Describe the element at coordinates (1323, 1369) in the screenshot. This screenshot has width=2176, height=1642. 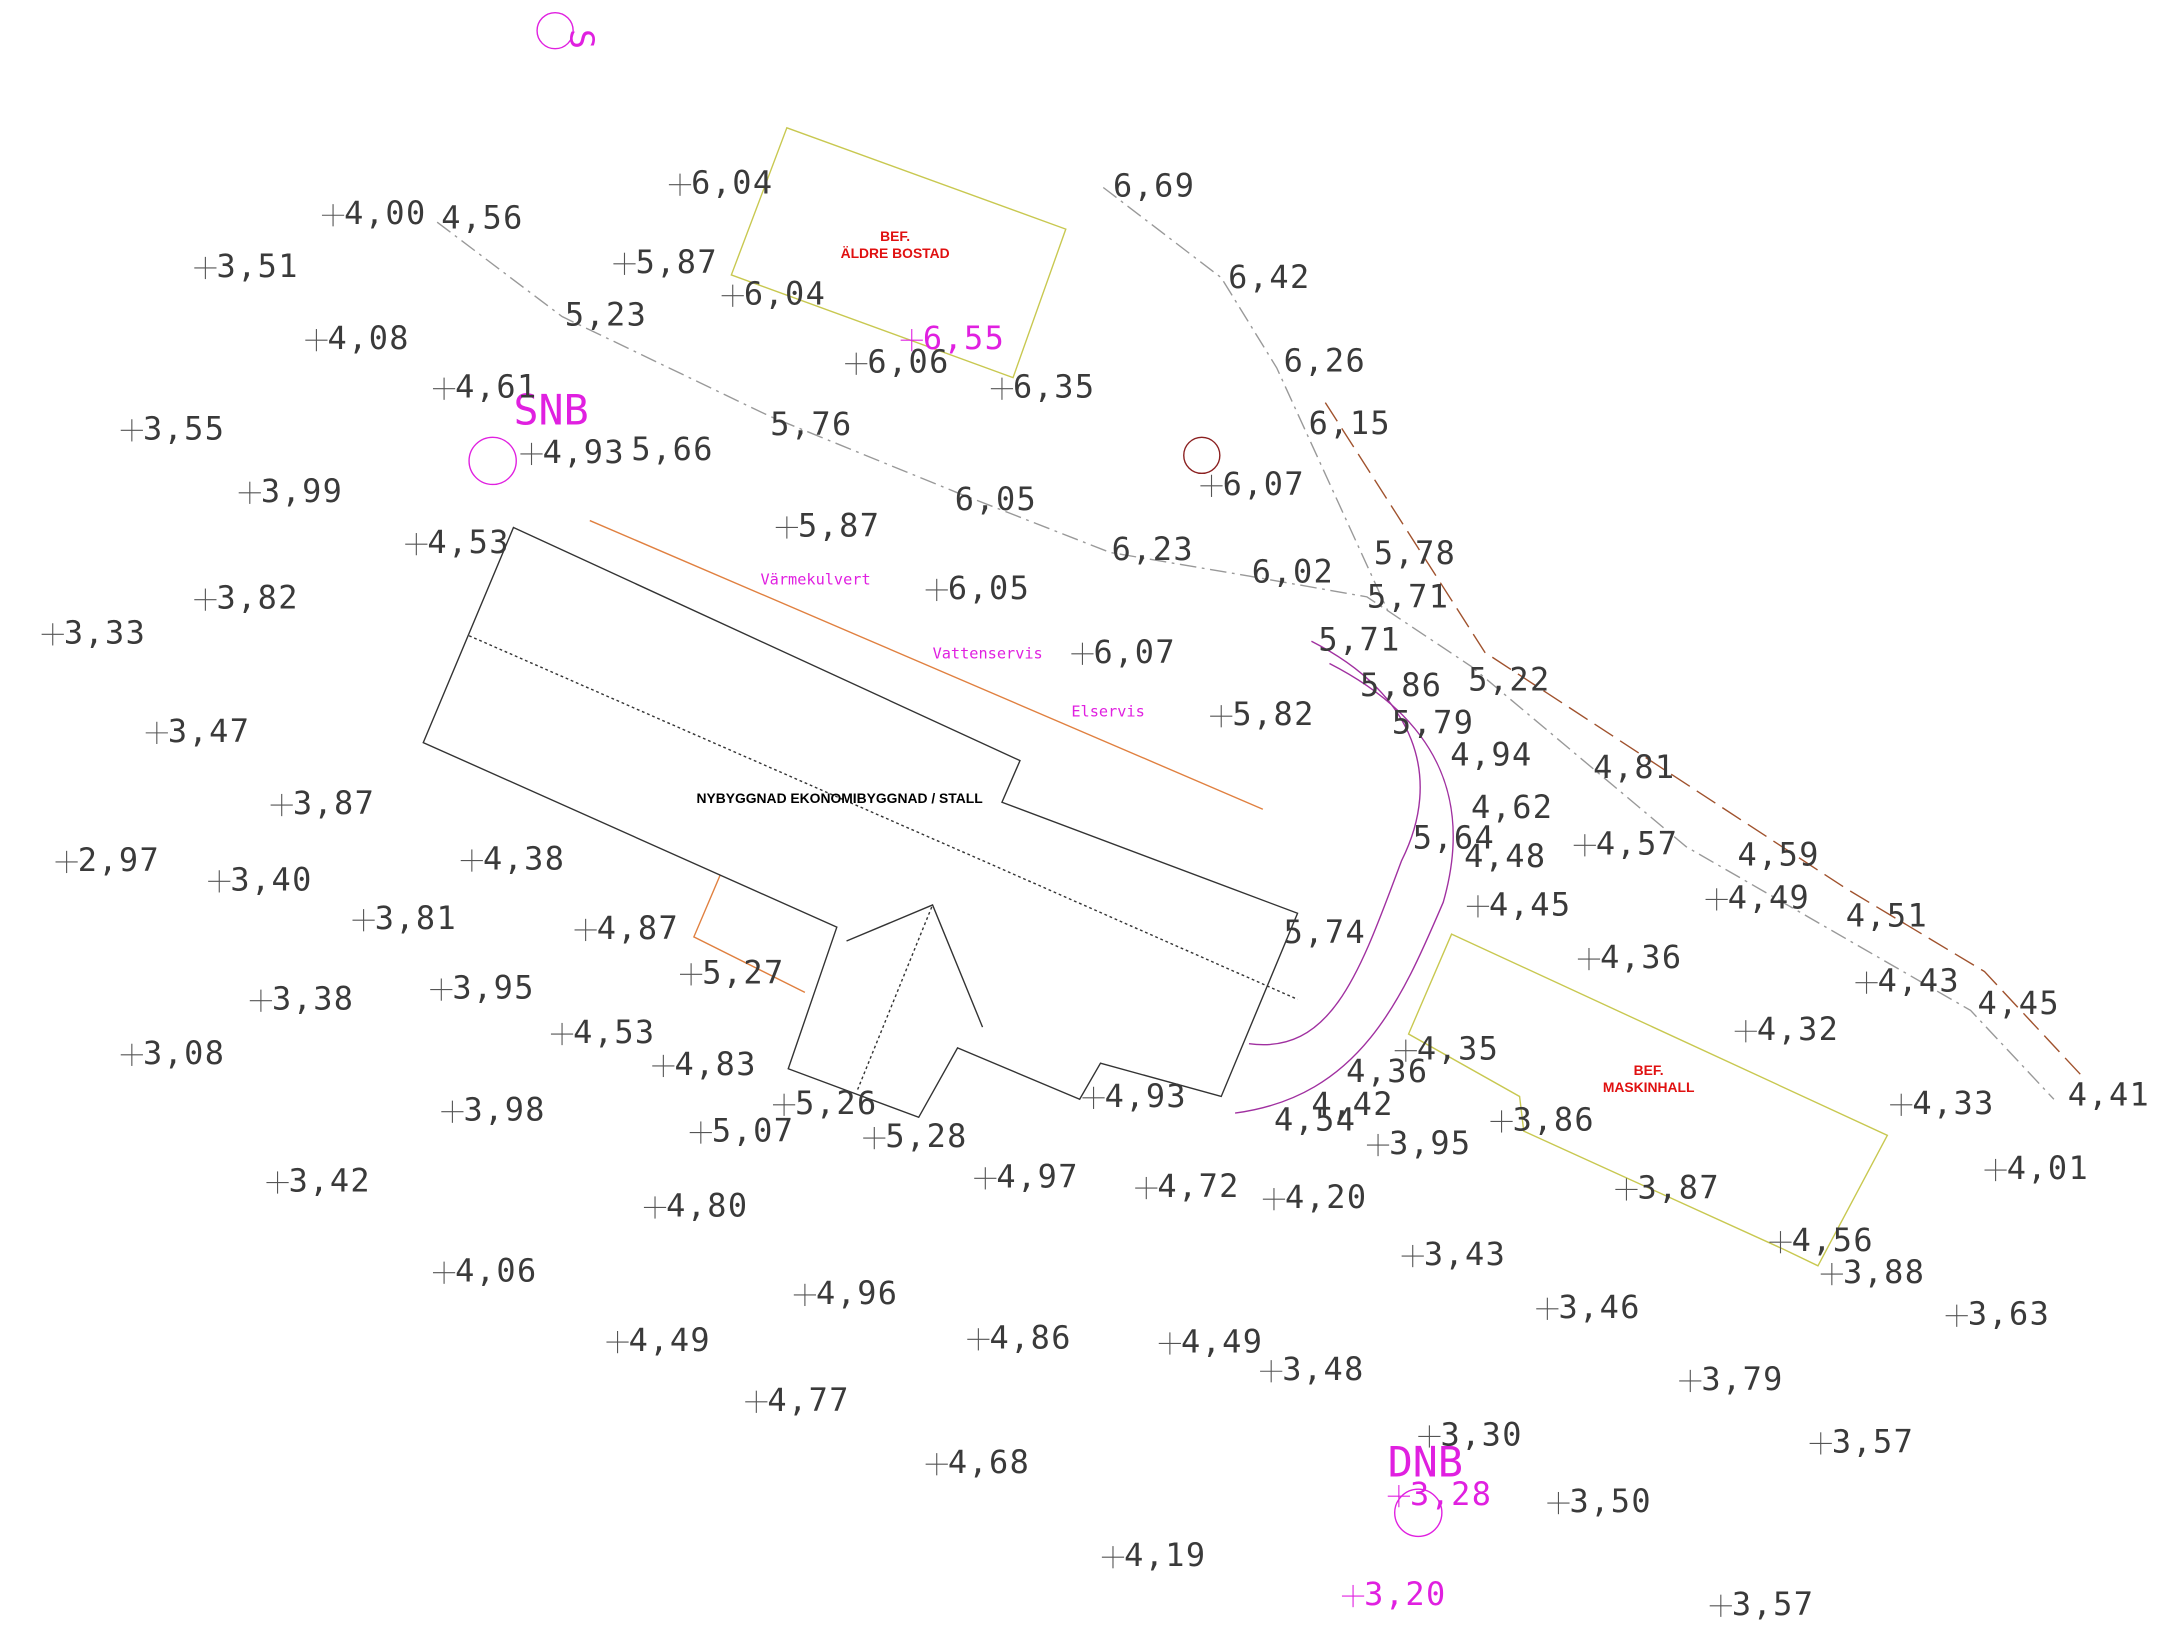
I see `elevation-label: 3,48` at that location.